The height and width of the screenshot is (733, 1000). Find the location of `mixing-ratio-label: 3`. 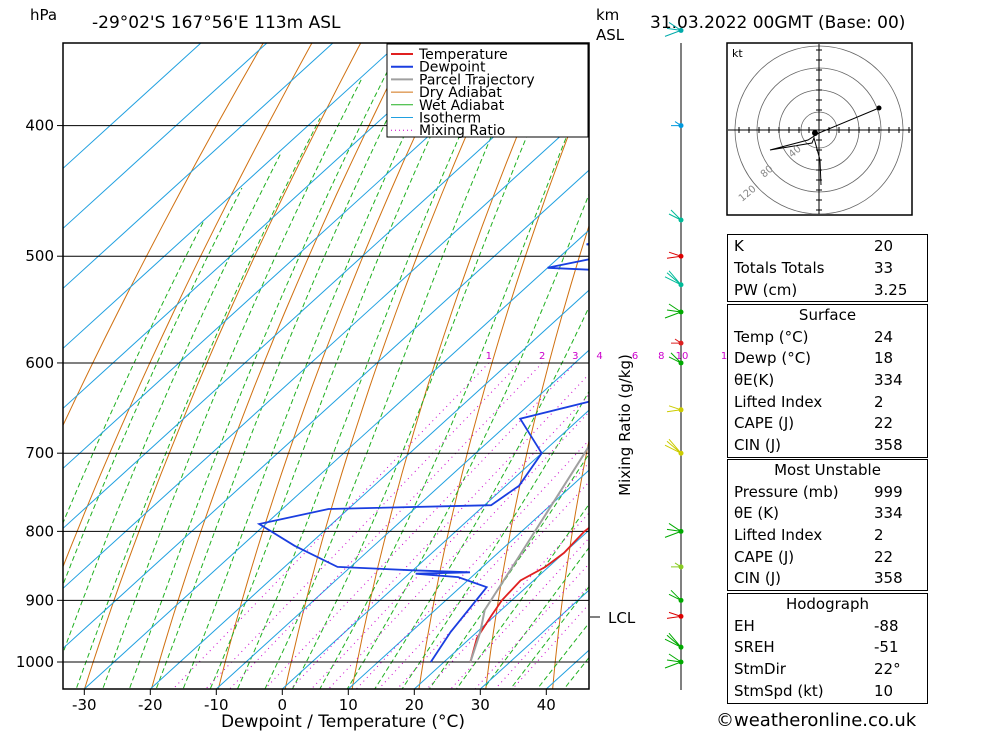

mixing-ratio-label: 3 is located at coordinates (575, 356).